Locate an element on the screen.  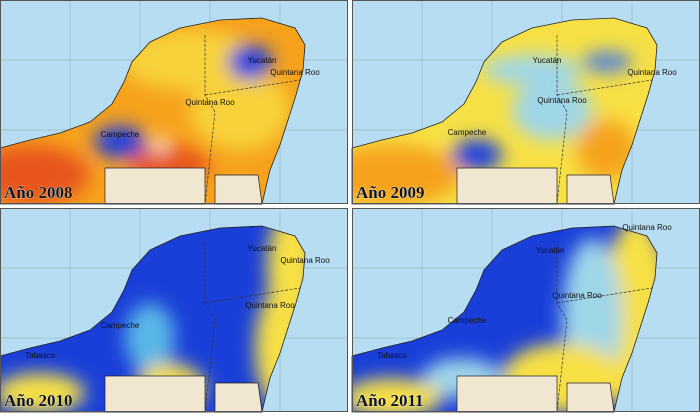
blobs is located at coordinates (494, 128).